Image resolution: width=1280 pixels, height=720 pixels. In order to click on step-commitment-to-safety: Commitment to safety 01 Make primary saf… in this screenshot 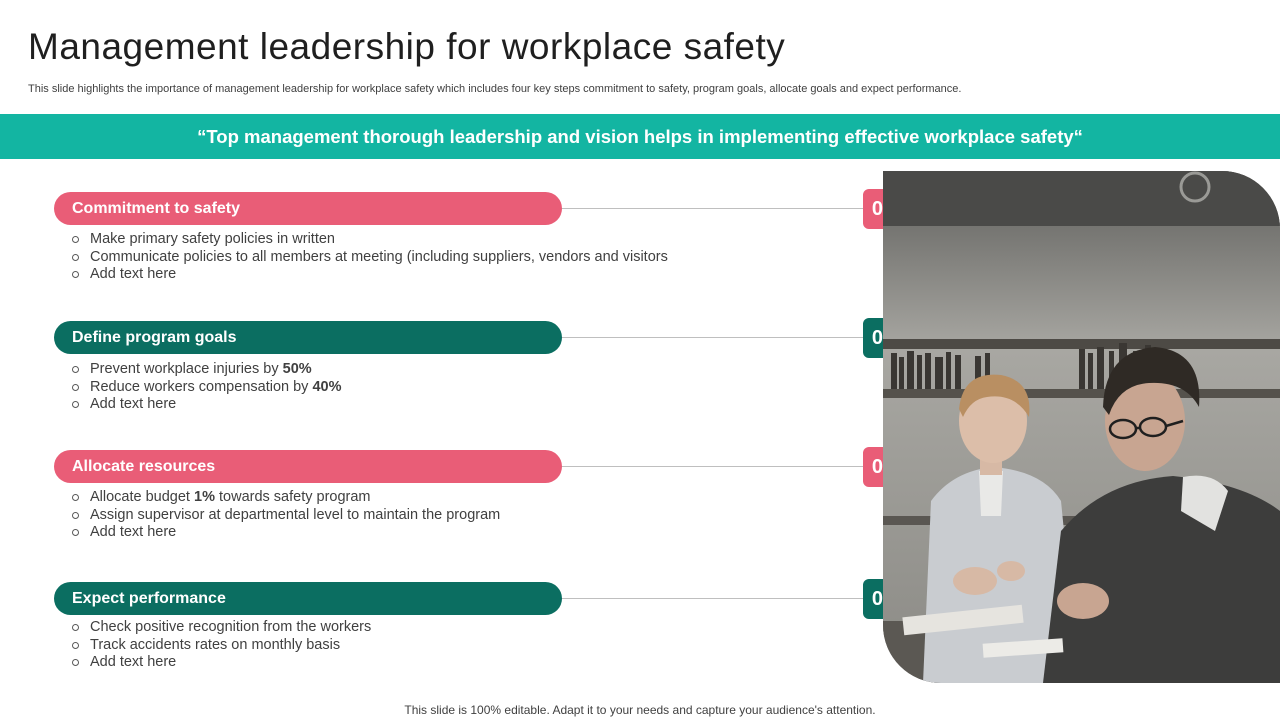, I will do `click(479, 245)`.